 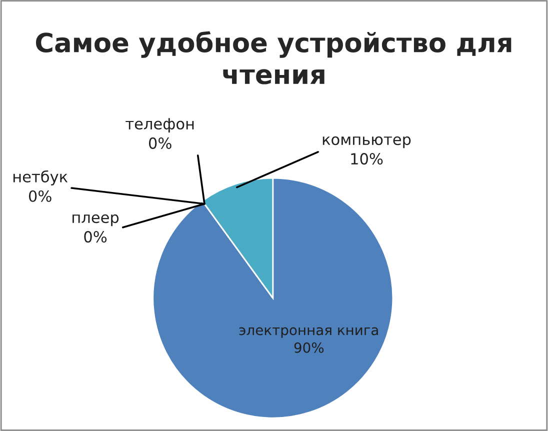 What do you see at coordinates (308, 332) in the screenshot?
I see `slice-label: электронная книга` at bounding box center [308, 332].